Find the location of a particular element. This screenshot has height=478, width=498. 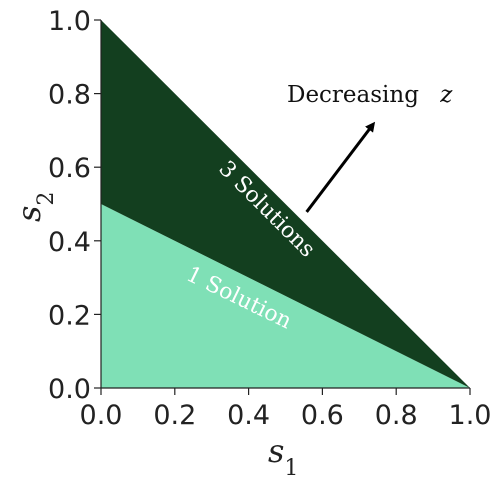

x-axis-label-subscript: 1 is located at coordinates (291, 467).